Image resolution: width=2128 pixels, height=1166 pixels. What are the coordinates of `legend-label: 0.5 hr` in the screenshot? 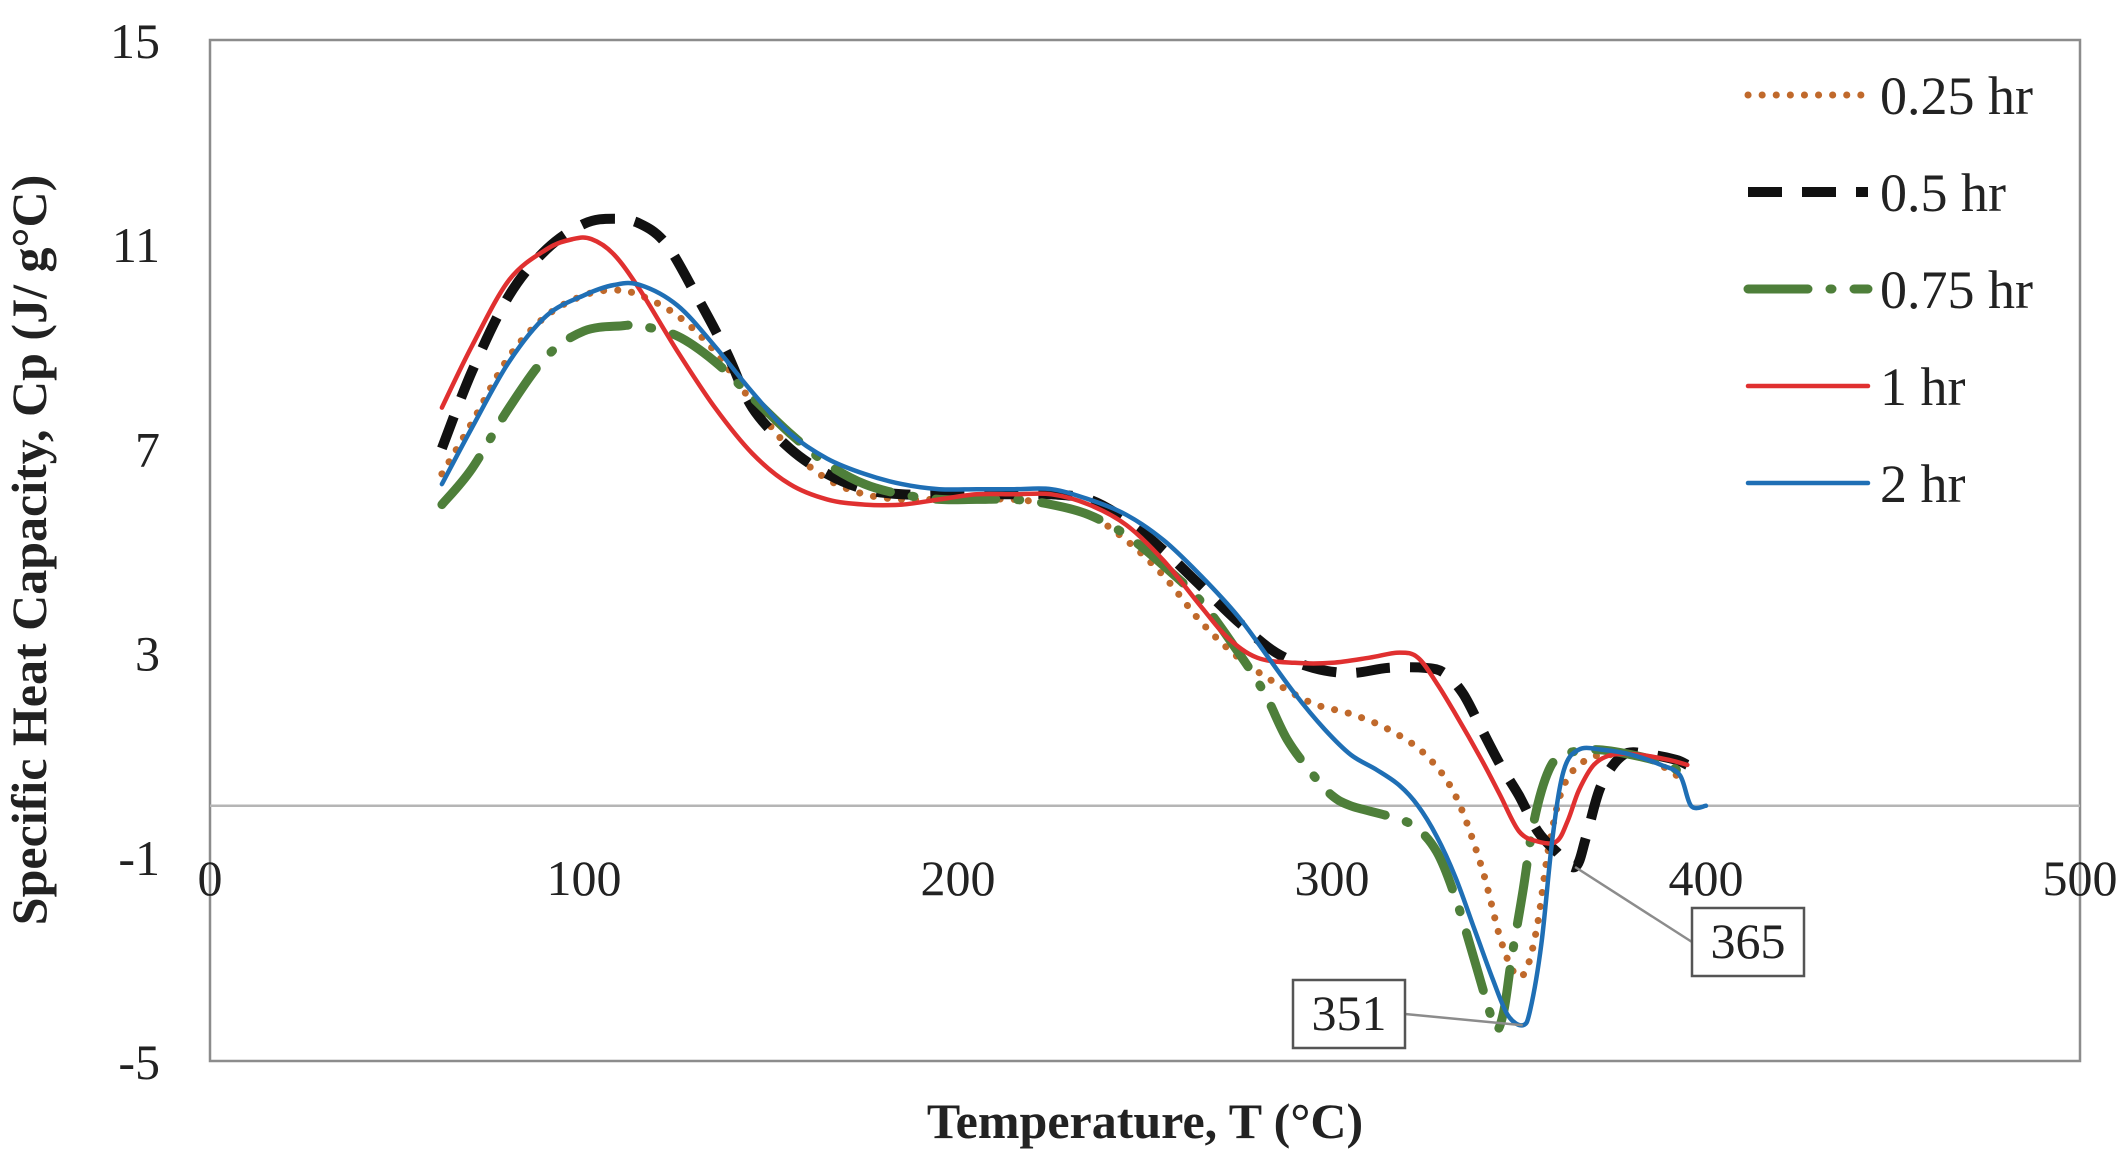 It's located at (1943, 193).